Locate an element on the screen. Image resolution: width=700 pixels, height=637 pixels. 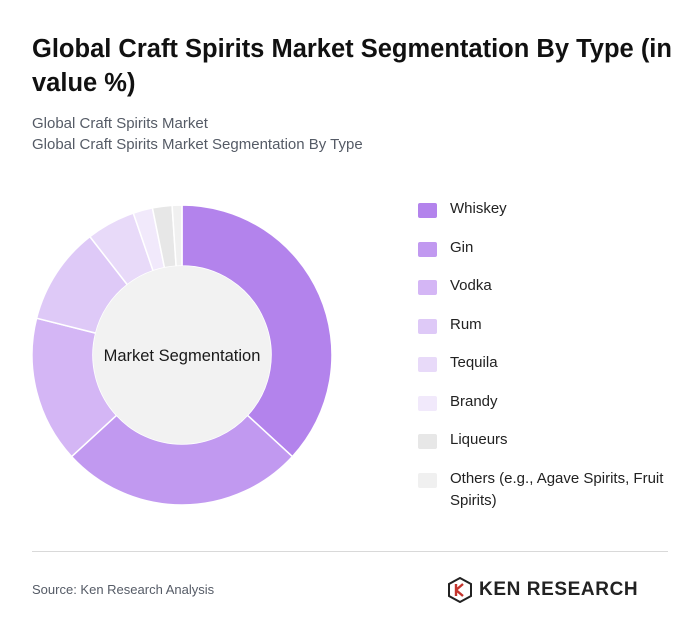
footer-divider is located at coordinates (350, 551).